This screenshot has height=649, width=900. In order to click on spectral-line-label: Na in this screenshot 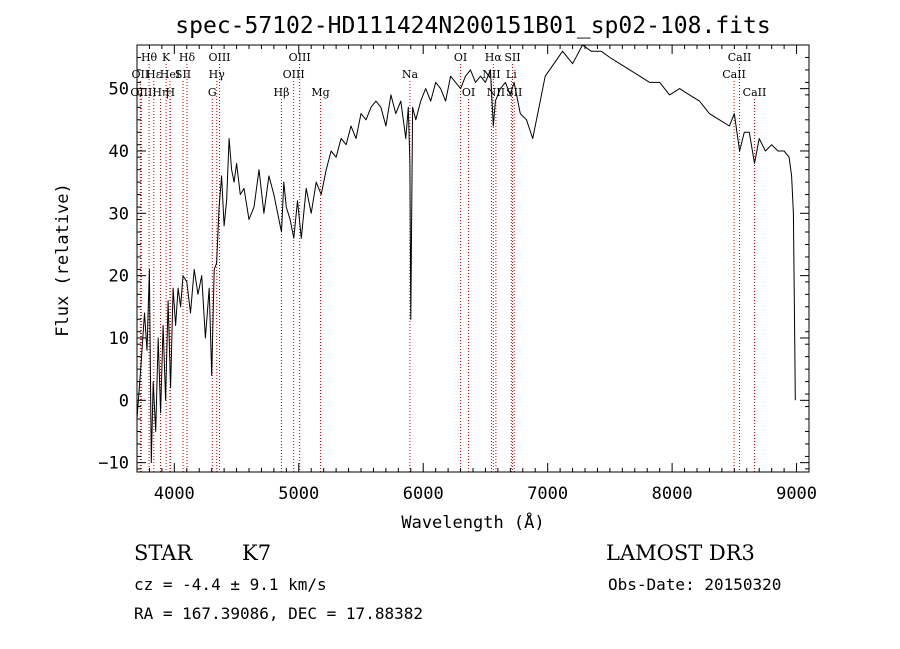, I will do `click(410, 74)`.